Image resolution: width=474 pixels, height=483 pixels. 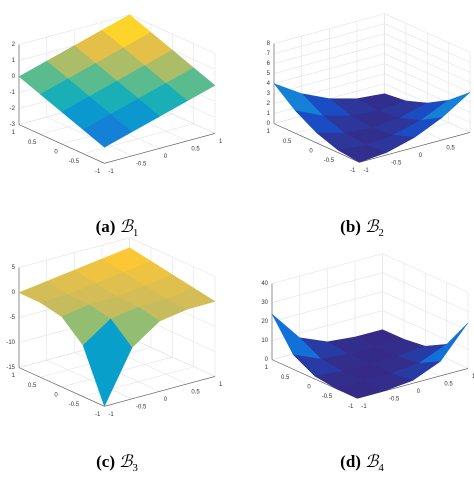 What do you see at coordinates (362, 228) in the screenshot?
I see `caption: (b) ℬ2` at bounding box center [362, 228].